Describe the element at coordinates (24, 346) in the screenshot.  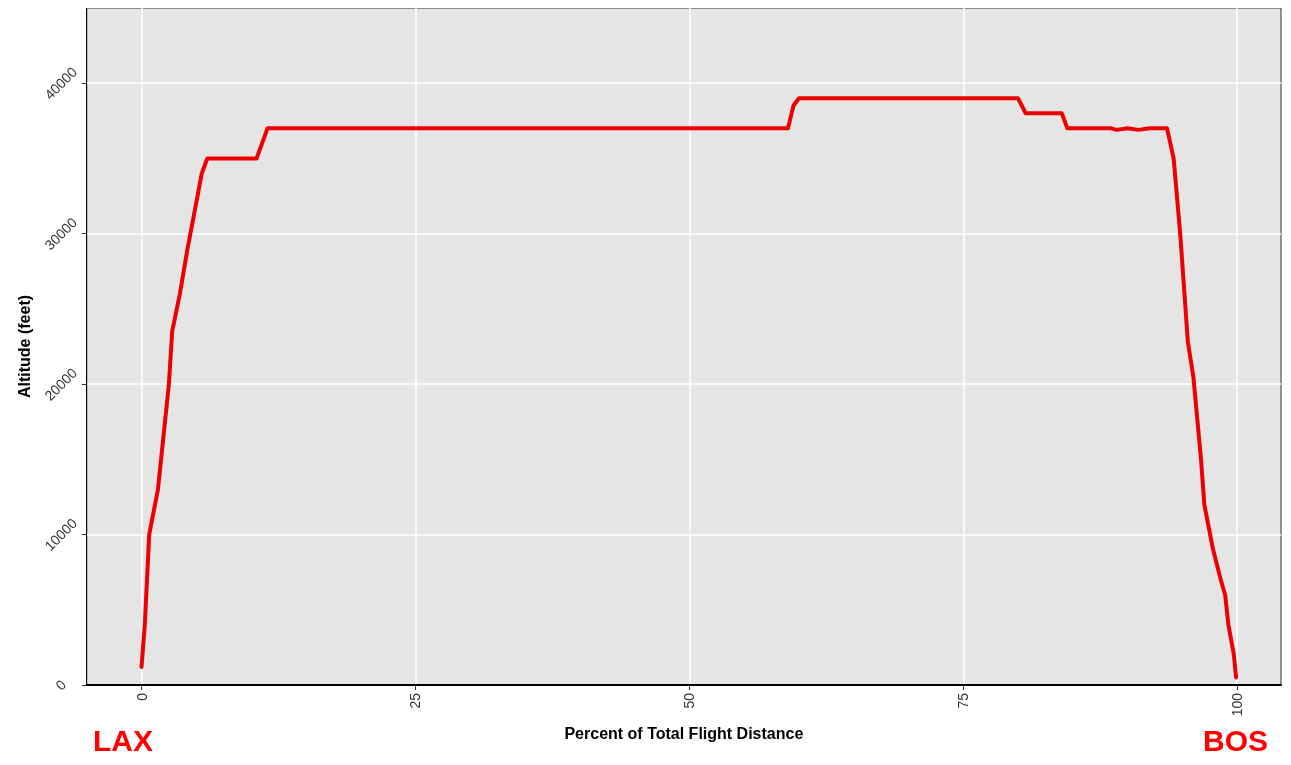
I see `y-axis-title: Altitude (feet)` at that location.